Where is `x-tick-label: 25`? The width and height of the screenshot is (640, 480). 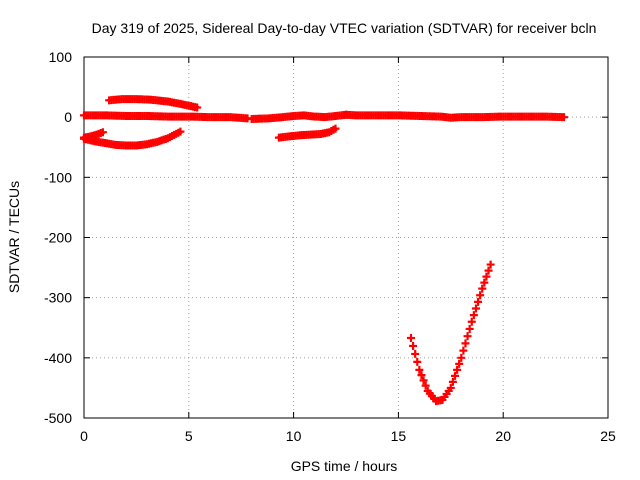
x-tick-label: 25 is located at coordinates (608, 436).